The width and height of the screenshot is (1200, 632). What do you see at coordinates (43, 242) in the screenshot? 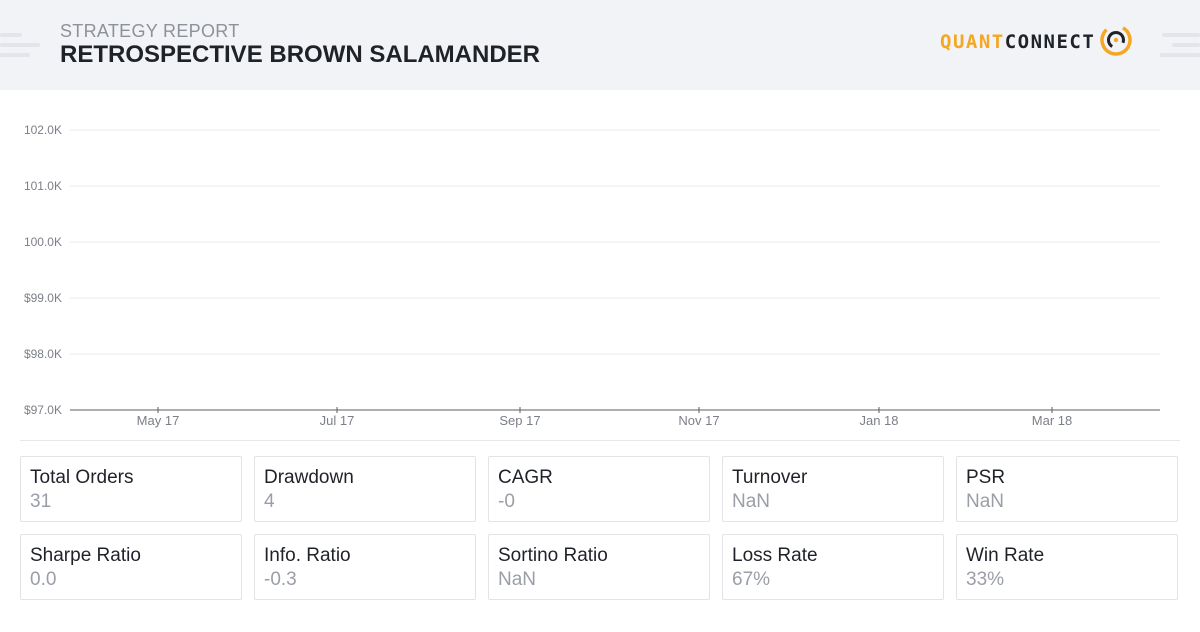
I see `y-tick-label: 100.0K` at bounding box center [43, 242].